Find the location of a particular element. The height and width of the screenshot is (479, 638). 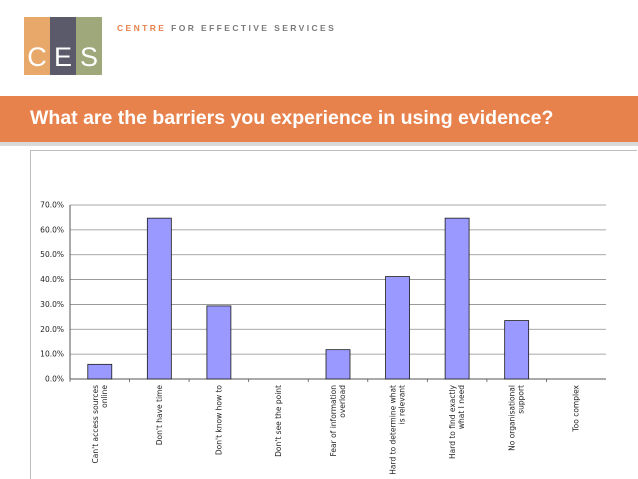

y-tick-label: 30.0% is located at coordinates (52, 304).